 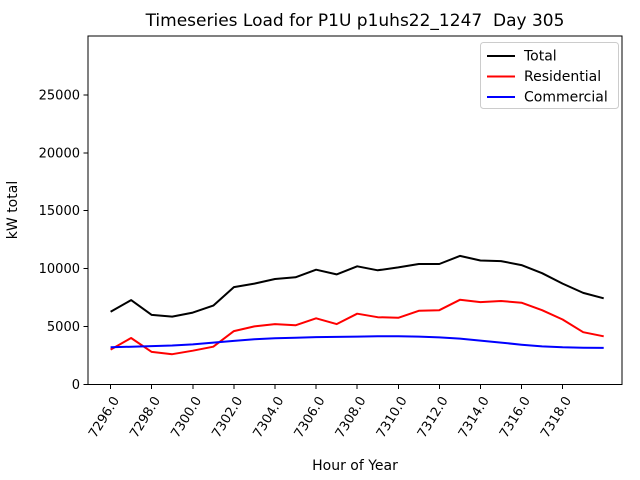 What do you see at coordinates (515, 417) in the screenshot?
I see `x-tick-label: 7316.0` at bounding box center [515, 417].